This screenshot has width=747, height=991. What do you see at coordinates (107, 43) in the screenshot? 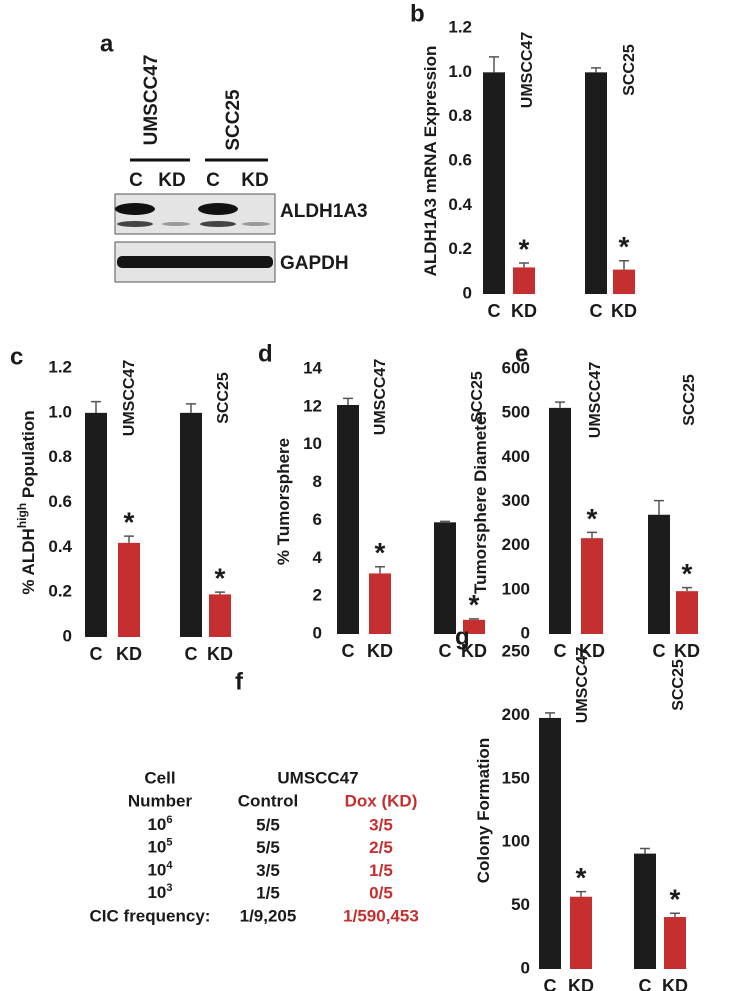
I see `panel-letter: a` at bounding box center [107, 43].